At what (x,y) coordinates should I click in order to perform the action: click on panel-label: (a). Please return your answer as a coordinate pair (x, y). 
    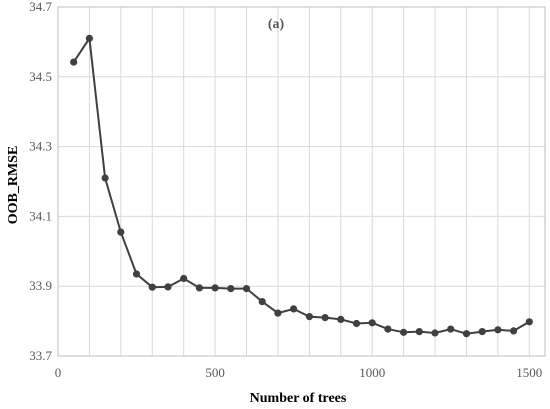
    Looking at the image, I should click on (276, 24).